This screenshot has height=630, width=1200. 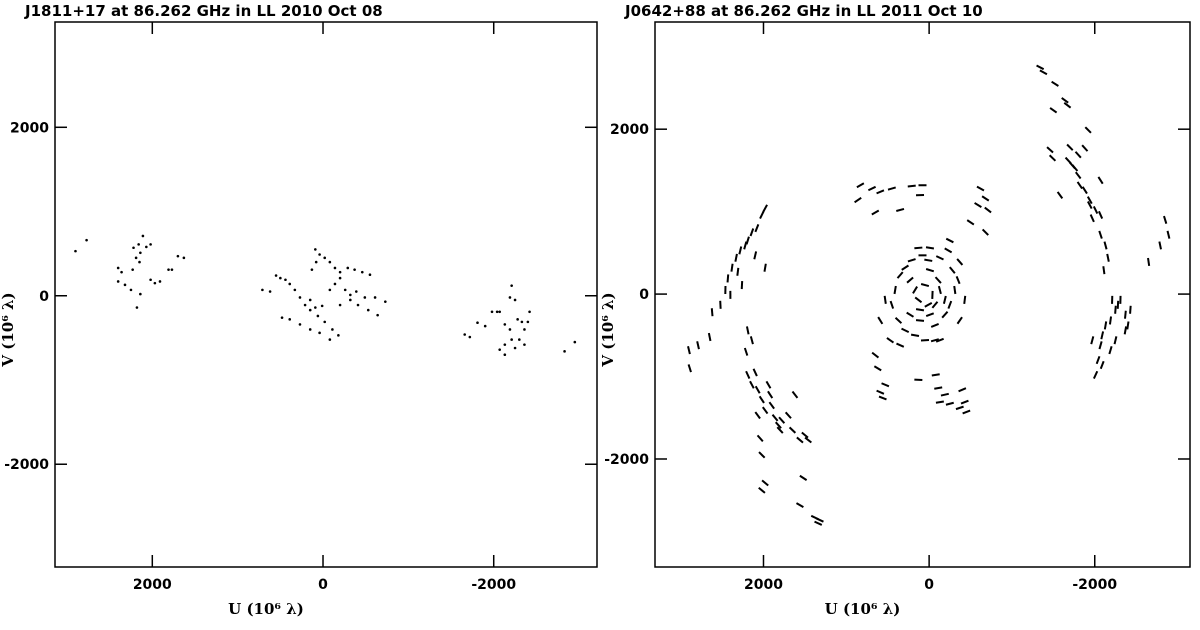 What do you see at coordinates (266, 609) in the screenshot?
I see `x-axis-label: U (10⁶ λ)` at bounding box center [266, 609].